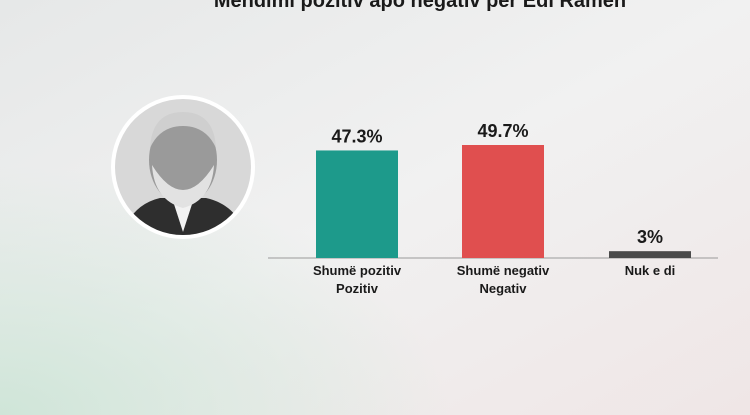 This screenshot has height=415, width=750. Describe the element at coordinates (650, 270) in the screenshot. I see `x-tick-label: Nuk e di` at that location.